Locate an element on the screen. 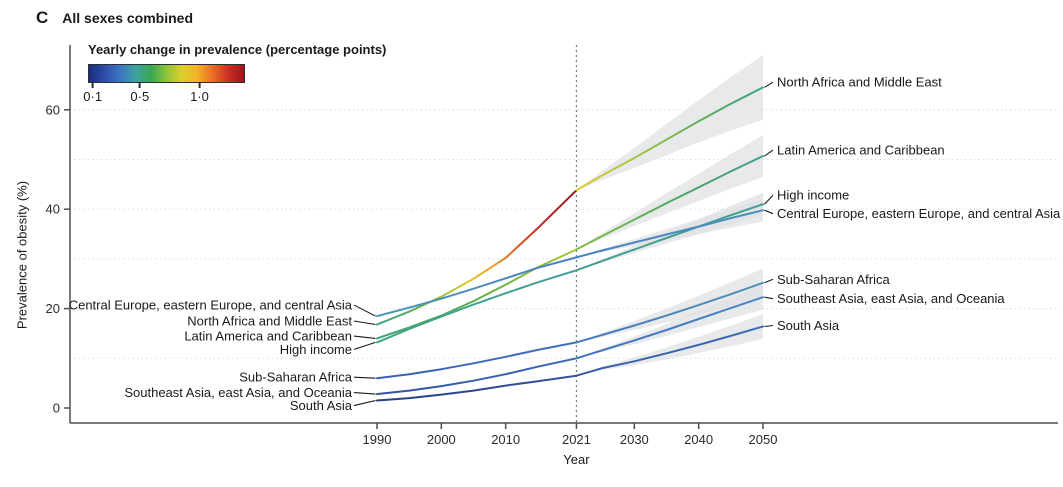  label-right-sub-saharan-africa: Sub-Saharan Africa is located at coordinates (834, 279).